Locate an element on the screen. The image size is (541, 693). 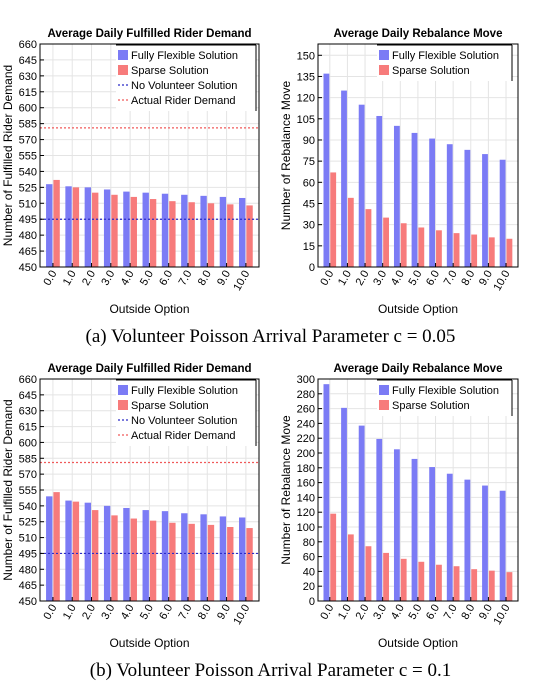
y-tick-label: 20 is located at coordinates (309, 587).